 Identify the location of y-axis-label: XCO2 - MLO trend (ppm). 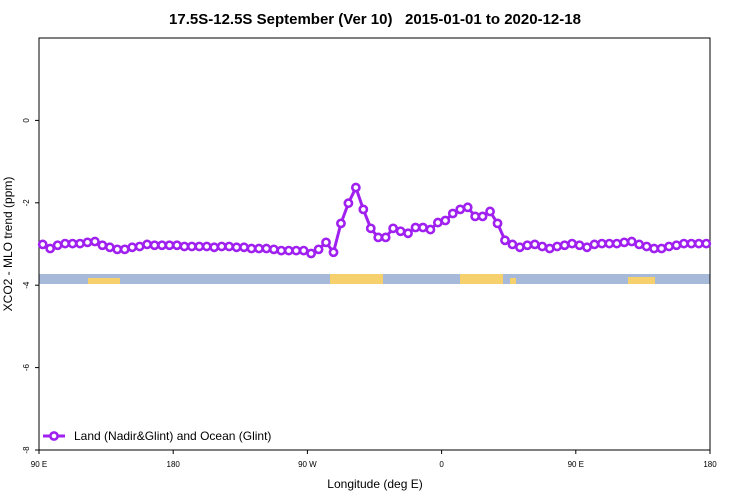
(8, 244).